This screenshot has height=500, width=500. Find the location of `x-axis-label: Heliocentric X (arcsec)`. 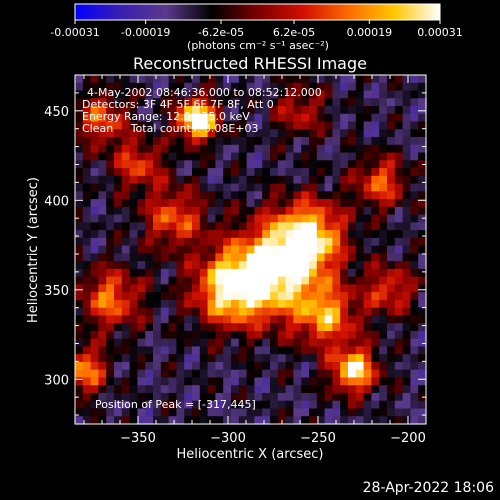

x-axis-label: Heliocentric X (arcsec) is located at coordinates (250, 454).